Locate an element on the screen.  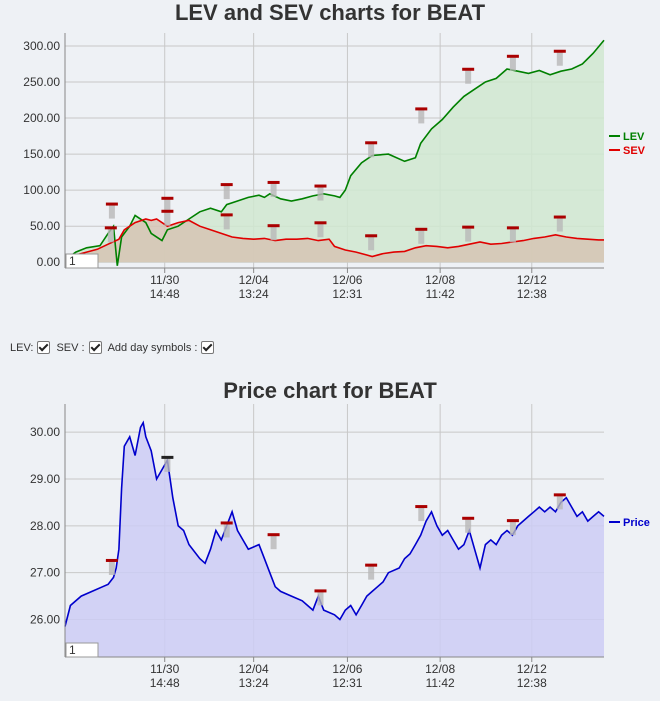
y-tick-label: 300.00 is located at coordinates (41, 46).